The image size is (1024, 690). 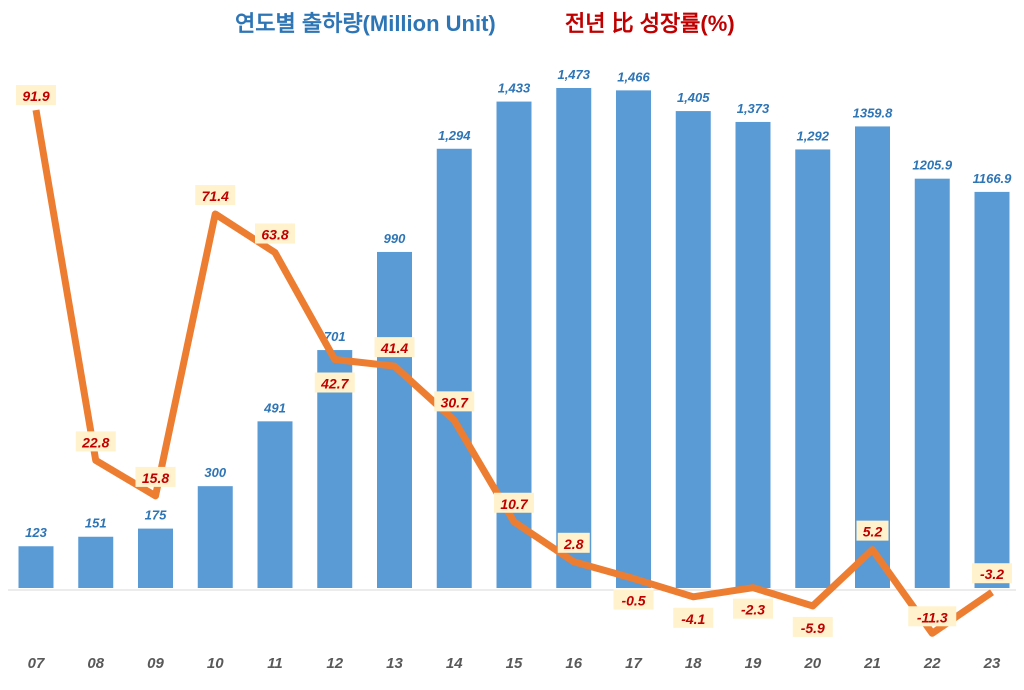 What do you see at coordinates (335, 336) in the screenshot?
I see `bar-label: 701` at bounding box center [335, 336].